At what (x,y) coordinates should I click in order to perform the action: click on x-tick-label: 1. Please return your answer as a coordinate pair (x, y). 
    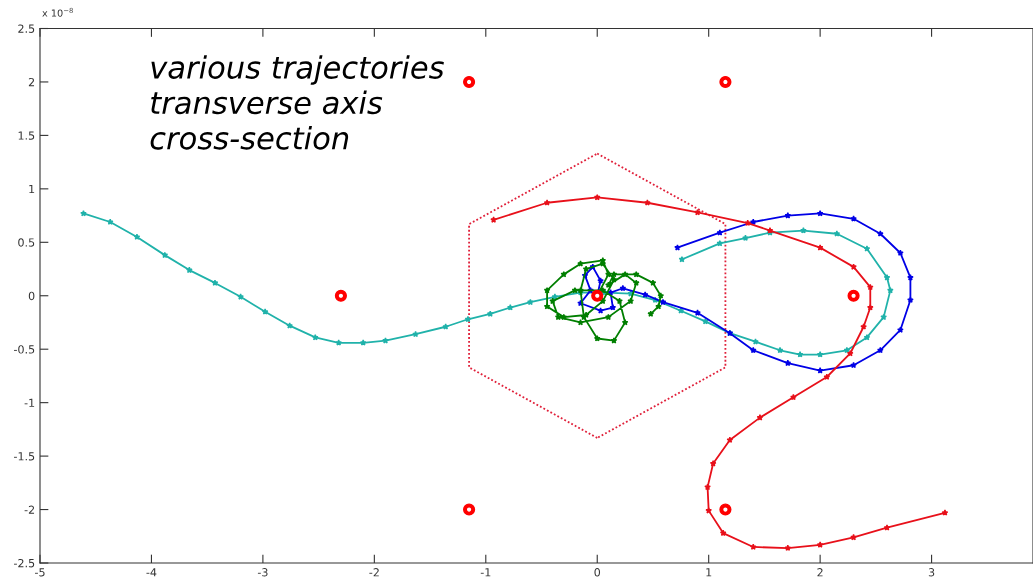
    Looking at the image, I should click on (709, 572).